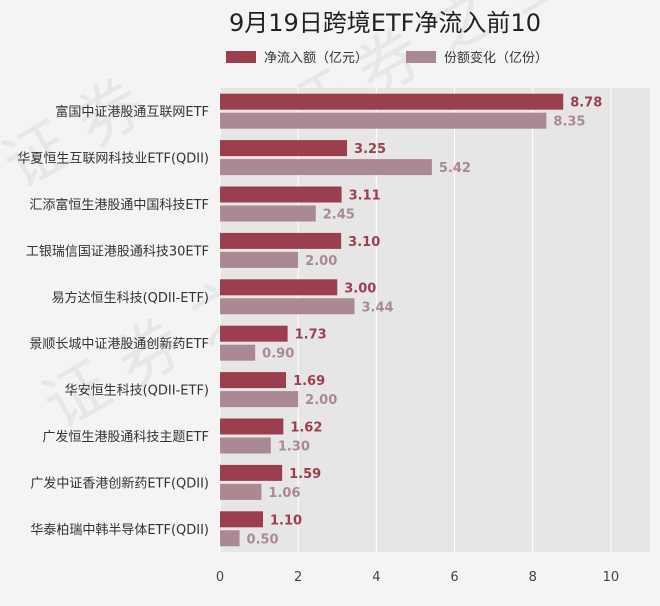  I want to click on x-tick-label: 8, so click(533, 577).